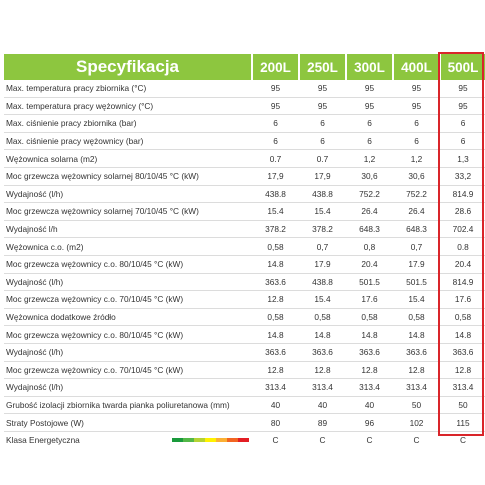 This screenshot has width=485, height=485. What do you see at coordinates (244, 67) in the screenshot?
I see `header-row: Specyfikacja 200L 250L 300L 400L 500L` at bounding box center [244, 67].